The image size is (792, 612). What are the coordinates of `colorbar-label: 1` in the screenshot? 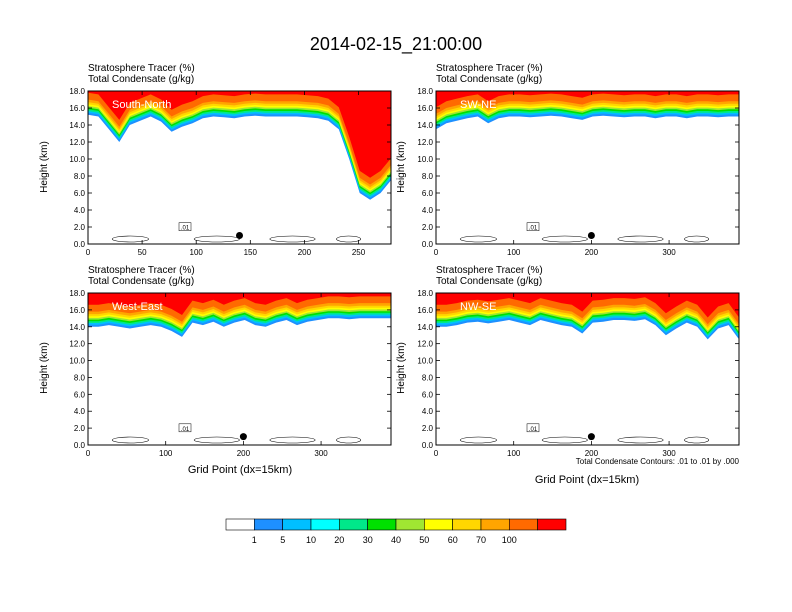 It's located at (254, 540).